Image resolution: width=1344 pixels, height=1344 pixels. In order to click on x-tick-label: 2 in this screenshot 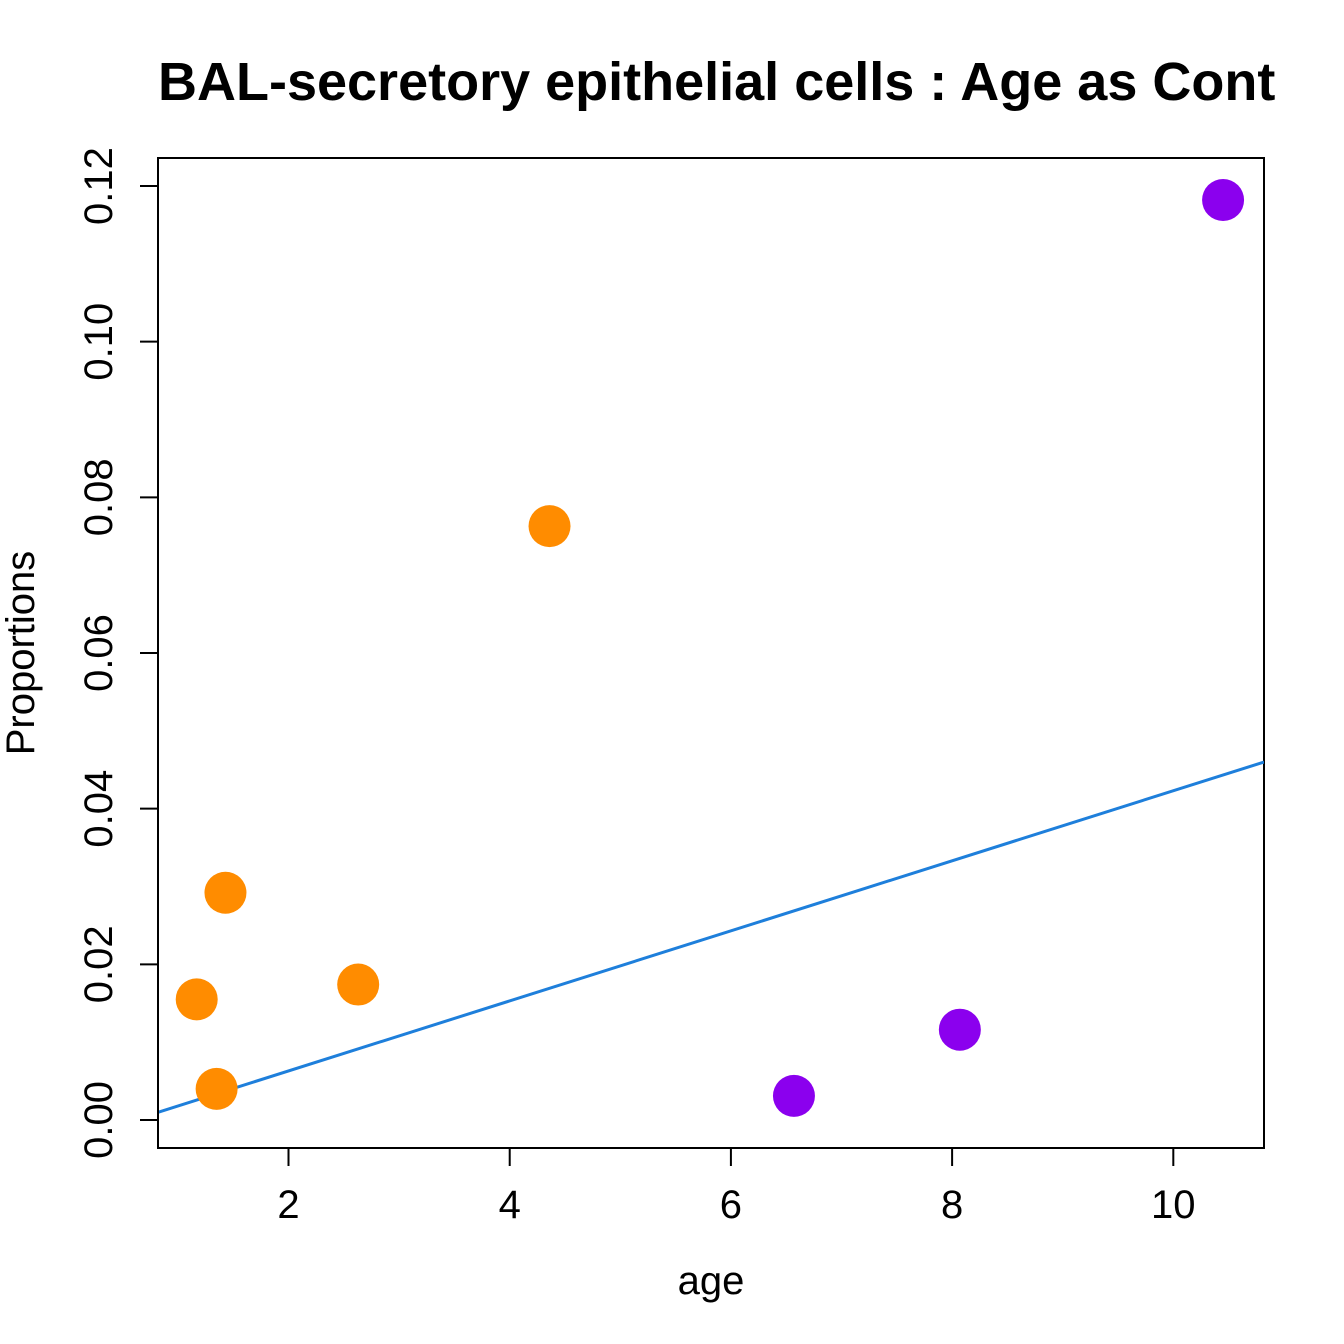, I will do `click(288, 1205)`.